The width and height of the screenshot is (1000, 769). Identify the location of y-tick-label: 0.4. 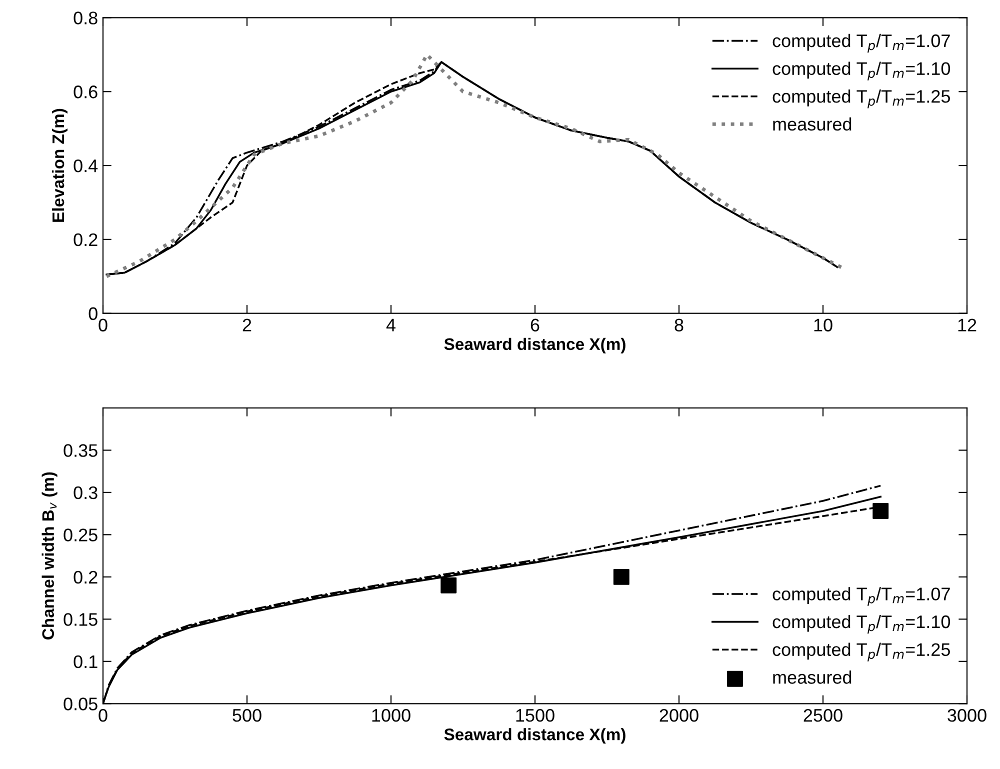
(86, 165).